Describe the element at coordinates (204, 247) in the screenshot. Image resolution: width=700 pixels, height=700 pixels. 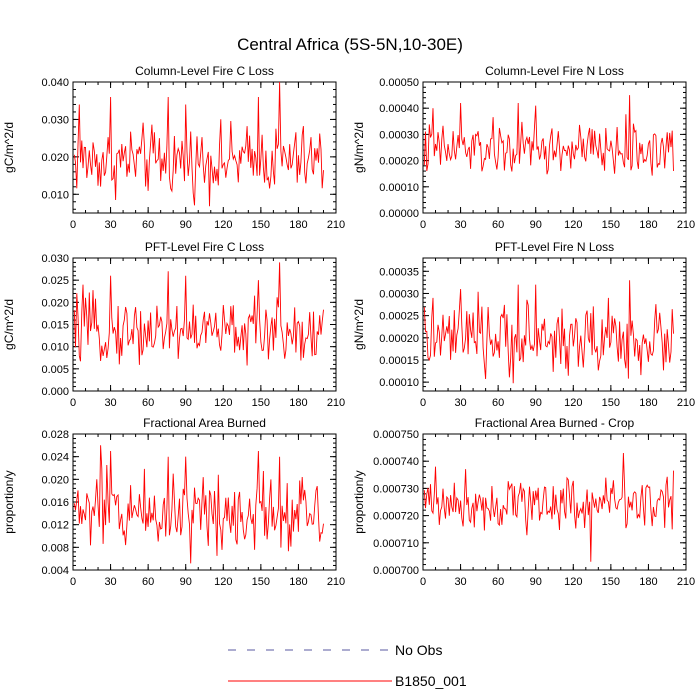
I see `panel-title: PFT-Level Fire C Loss` at that location.